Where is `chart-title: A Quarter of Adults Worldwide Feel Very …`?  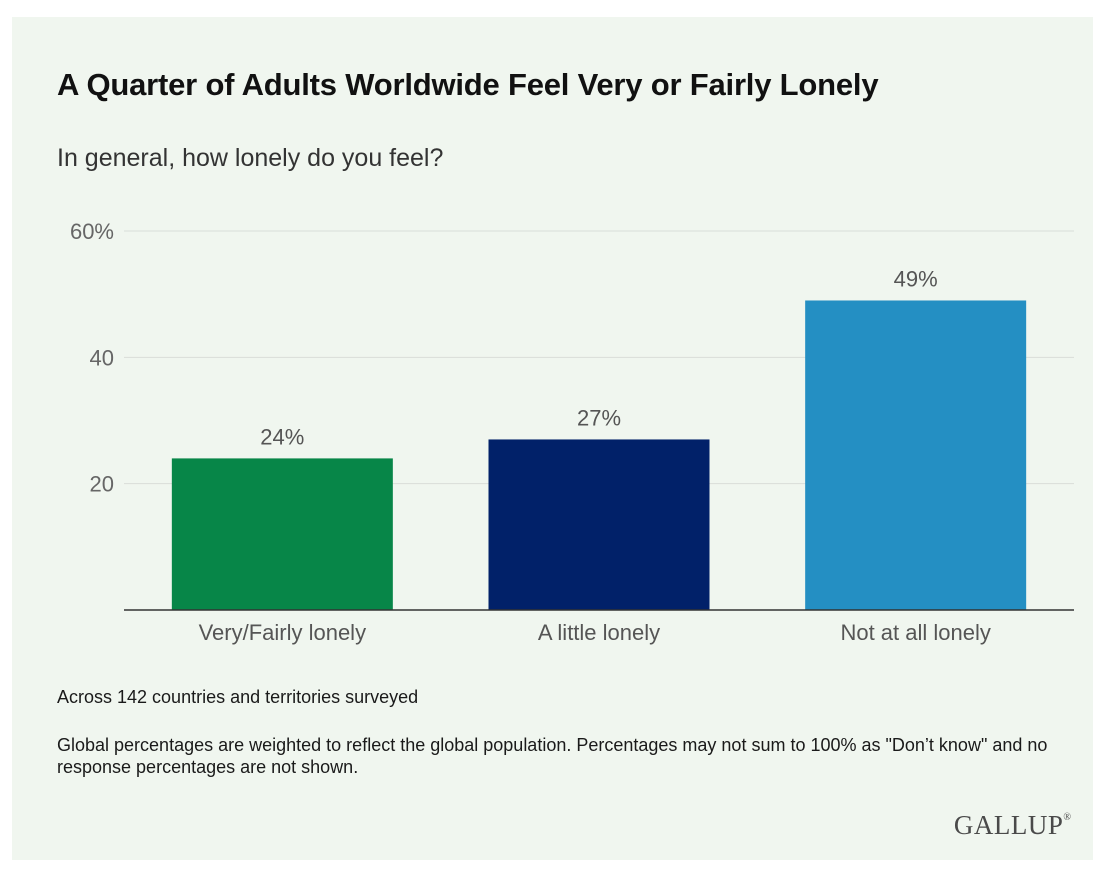
chart-title: A Quarter of Adults Worldwide Feel Very … is located at coordinates (468, 84).